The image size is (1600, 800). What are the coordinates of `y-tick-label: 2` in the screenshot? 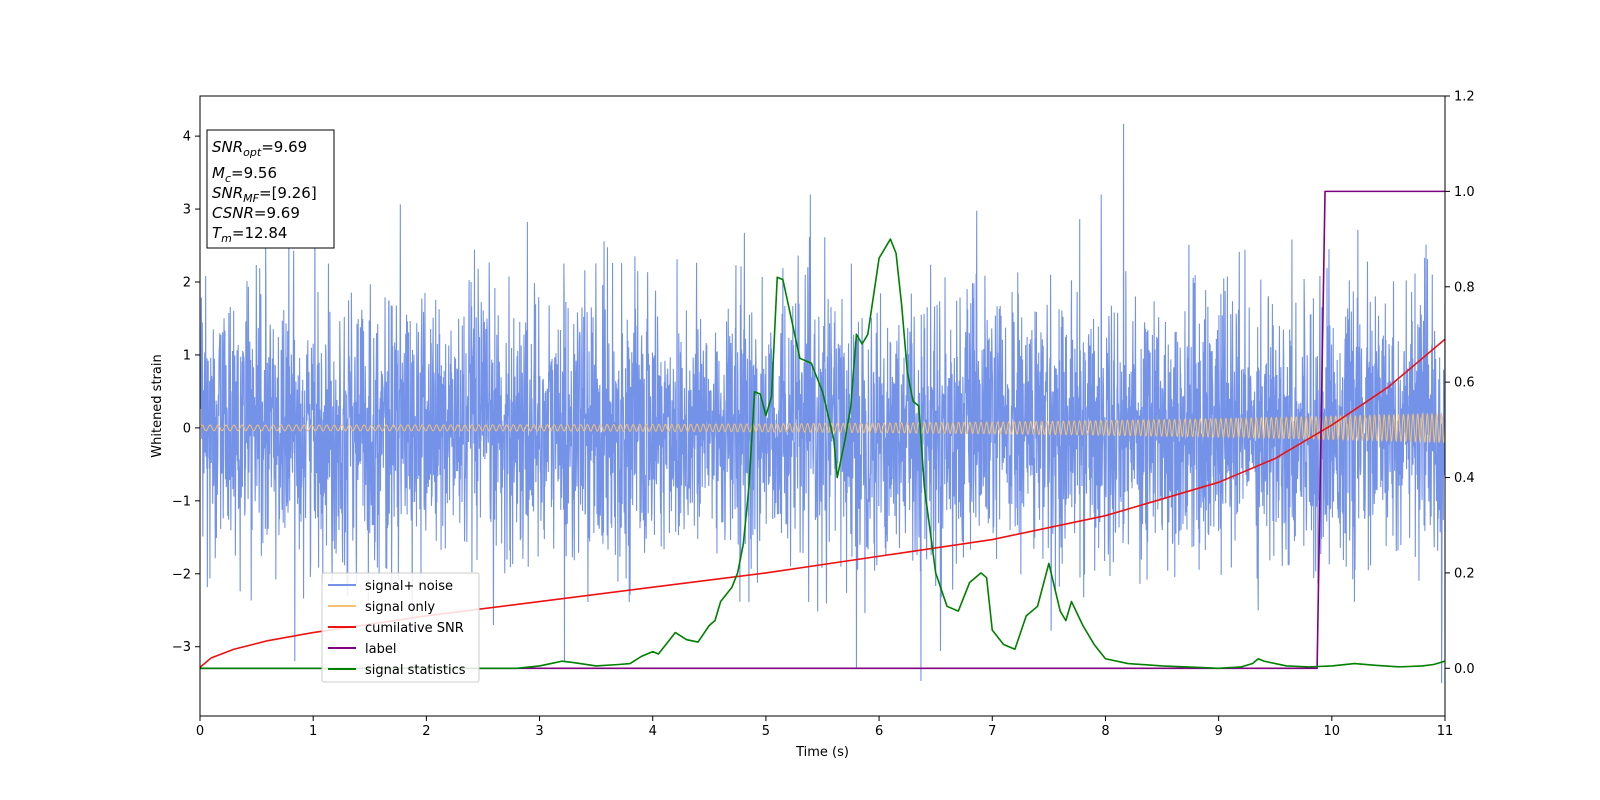 It's located at (187, 283).